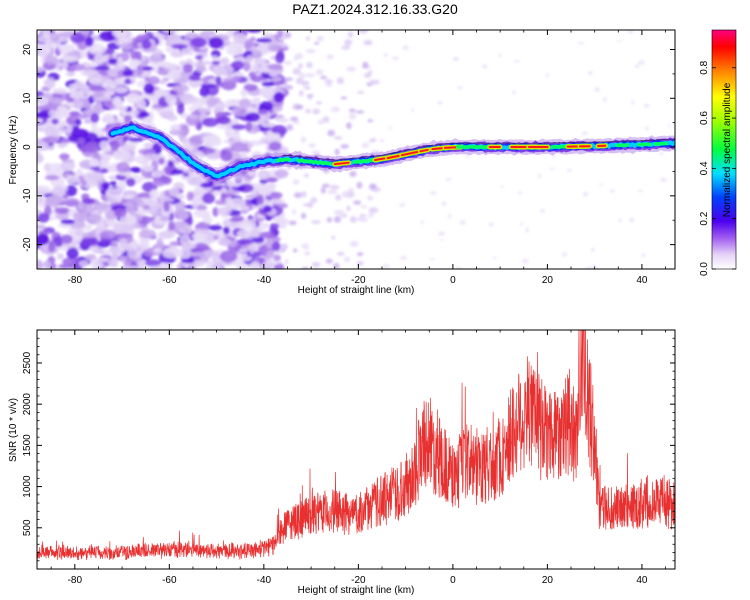  Describe the element at coordinates (264, 580) in the screenshot. I see `x-tick-label: -40` at that location.